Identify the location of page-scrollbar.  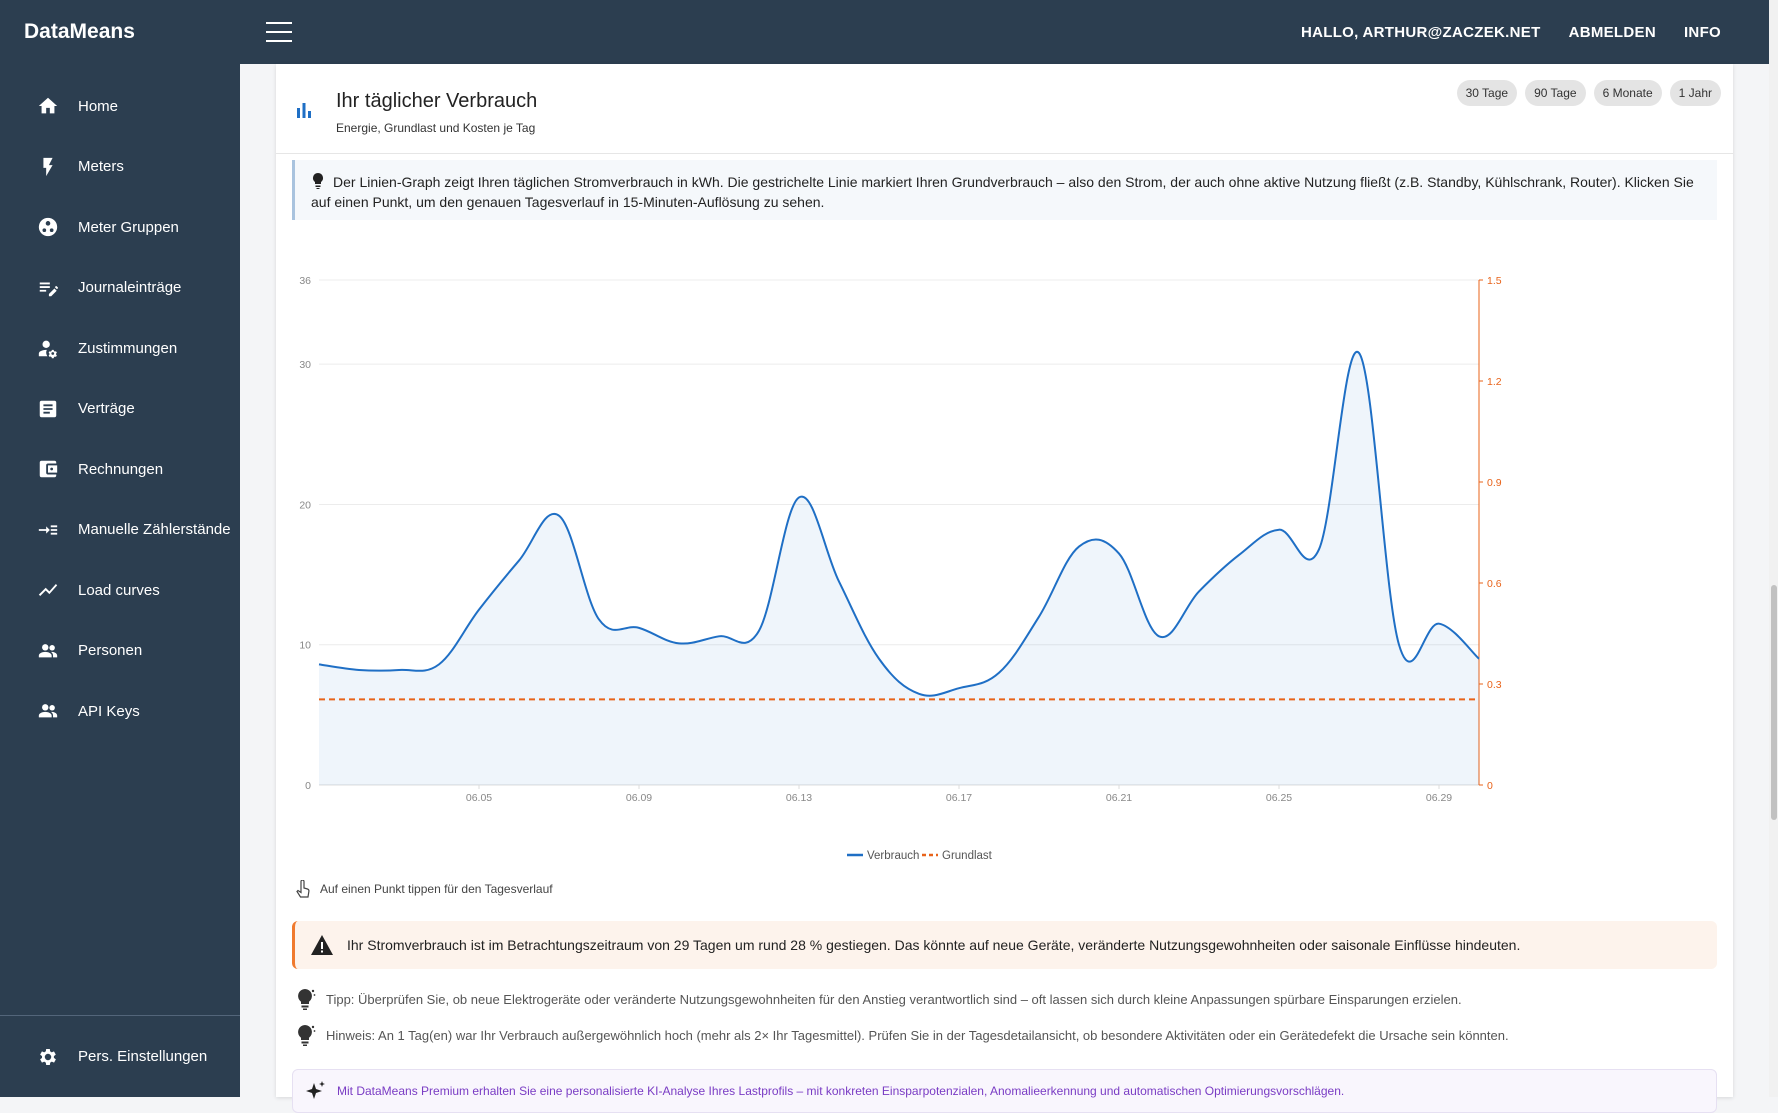
(1773, 548).